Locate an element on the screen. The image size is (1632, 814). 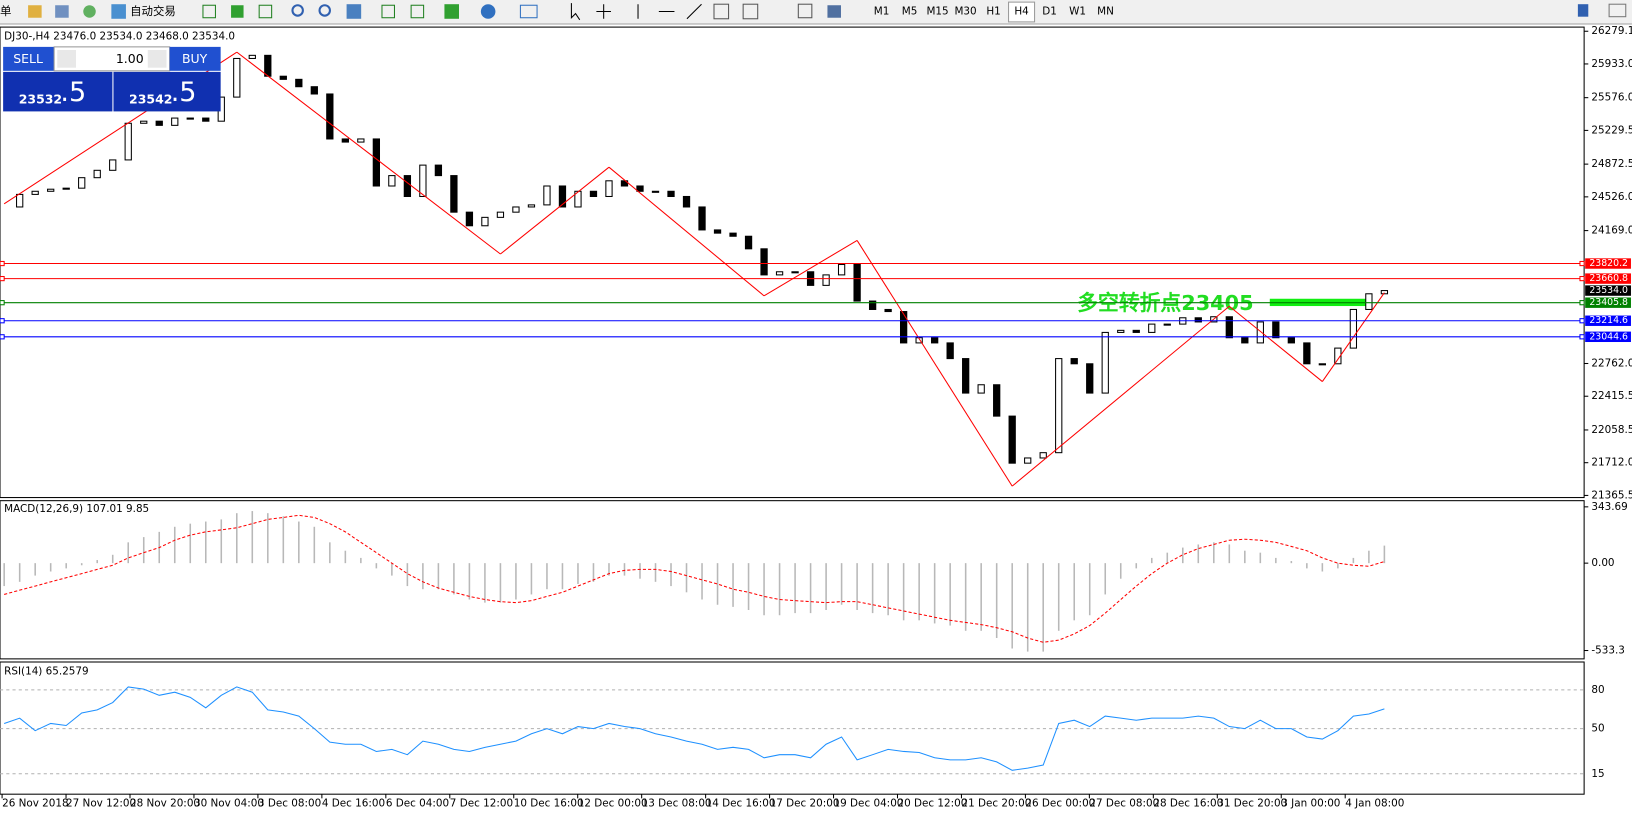
y-tick-label: 25933.0 is located at coordinates (1611, 64).